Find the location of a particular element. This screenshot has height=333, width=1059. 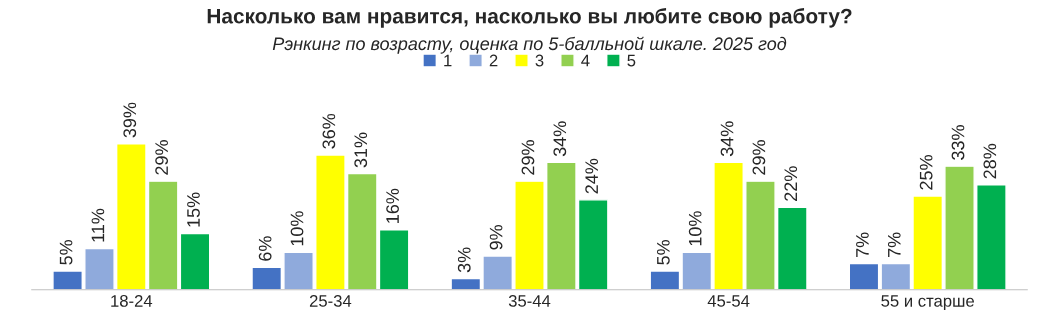

data-label: 15% is located at coordinates (193, 209).